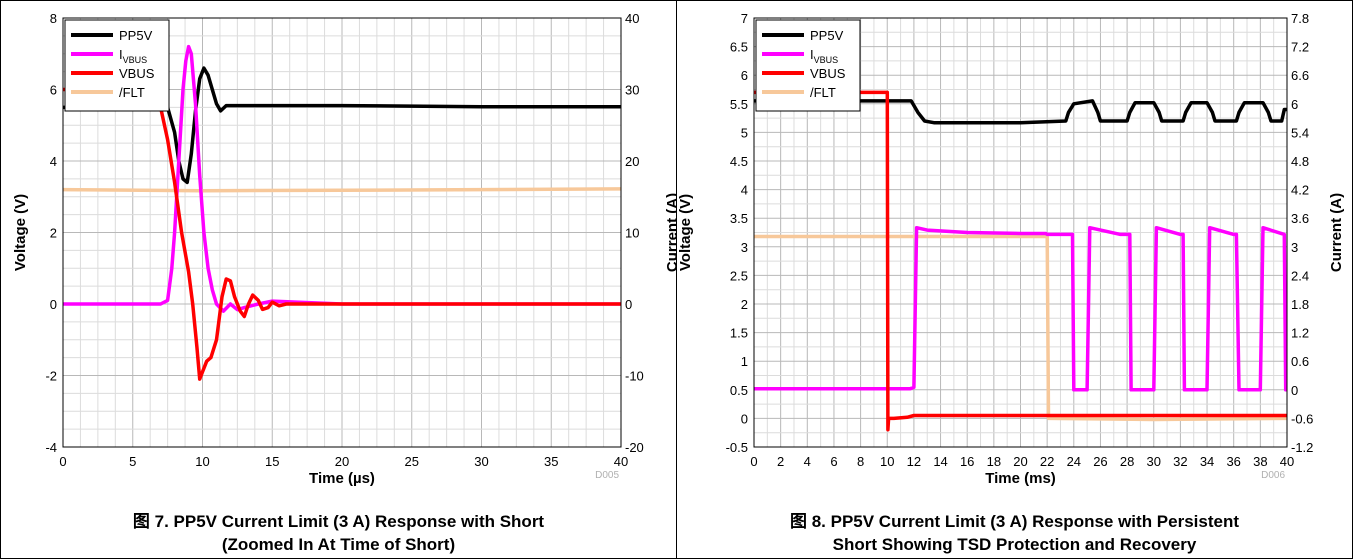  I want to click on chart-7-ytick-right-label: 0, so click(628, 304).